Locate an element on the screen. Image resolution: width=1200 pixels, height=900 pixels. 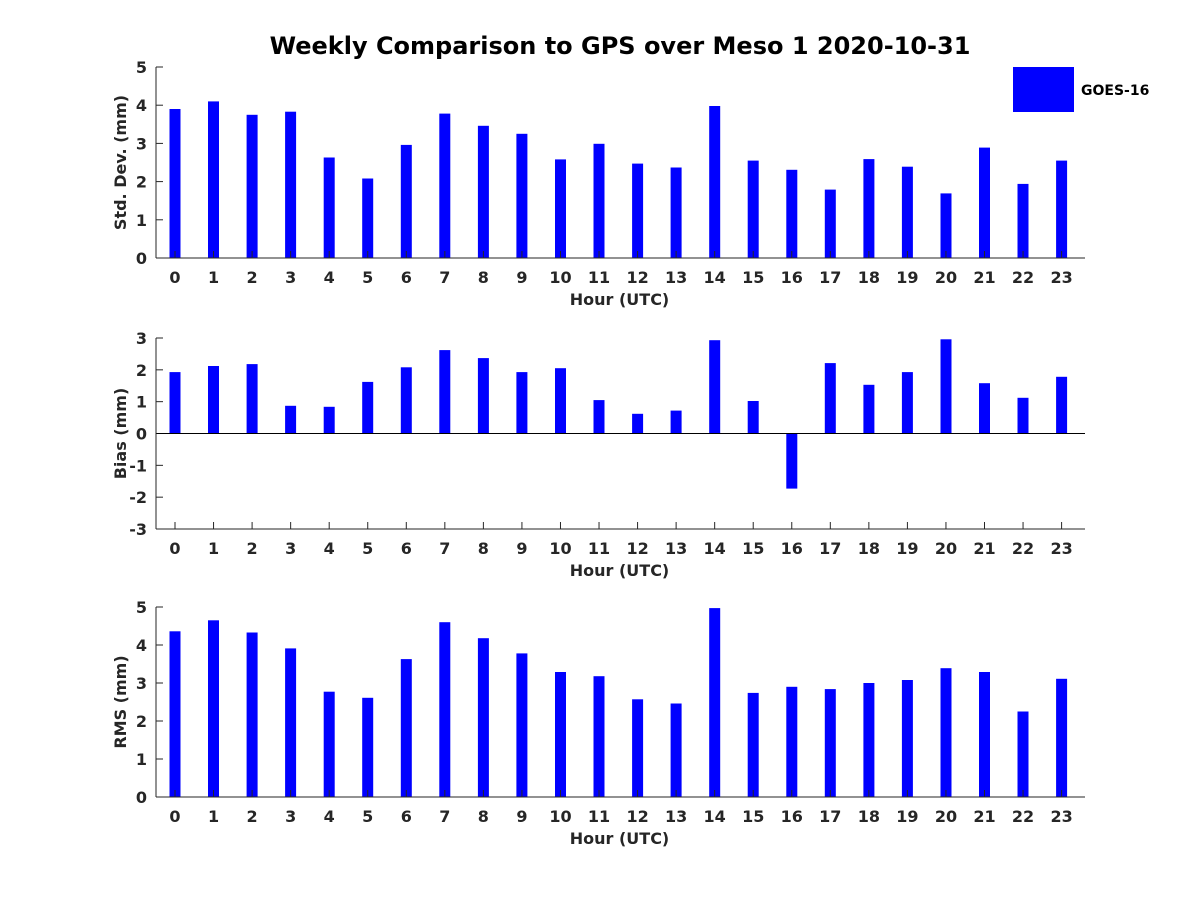
y-tick-label-std-dev: 4 is located at coordinates (141, 105).